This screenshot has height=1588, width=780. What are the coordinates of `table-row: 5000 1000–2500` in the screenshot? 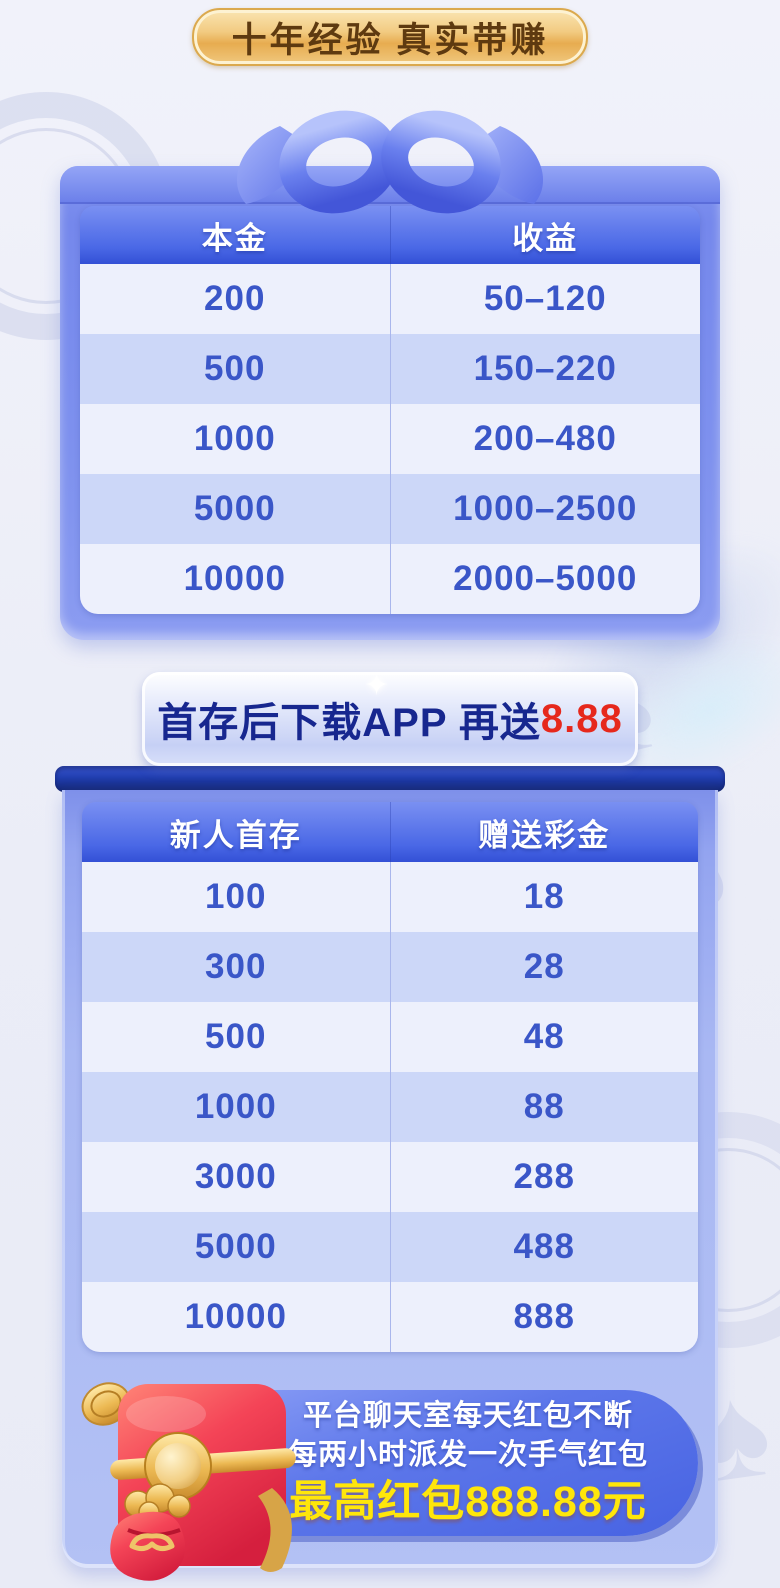 It's located at (390, 509).